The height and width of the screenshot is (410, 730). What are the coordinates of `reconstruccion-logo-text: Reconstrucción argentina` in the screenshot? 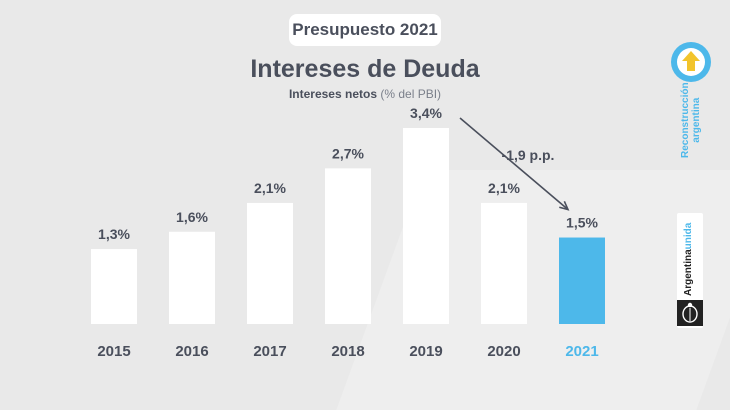 It's located at (691, 120).